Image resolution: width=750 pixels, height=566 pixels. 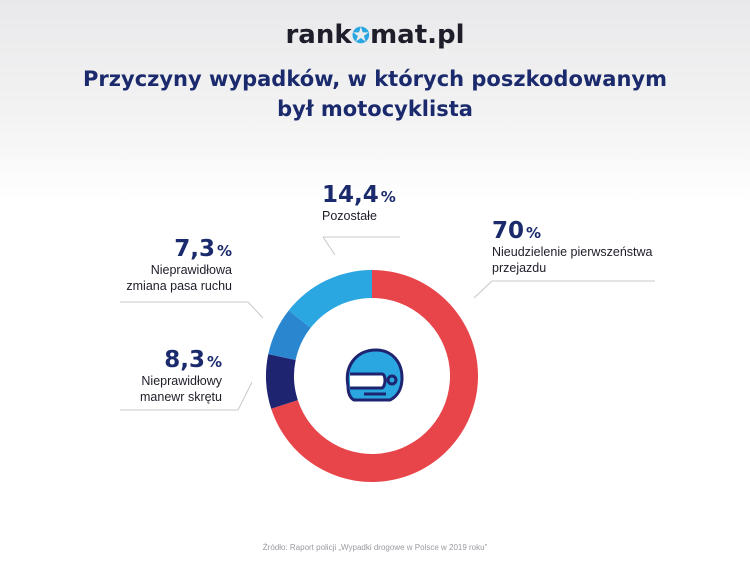 What do you see at coordinates (179, 286) in the screenshot?
I see `category-zmiana-pasa-line2: zmiana pasa ruchu` at bounding box center [179, 286].